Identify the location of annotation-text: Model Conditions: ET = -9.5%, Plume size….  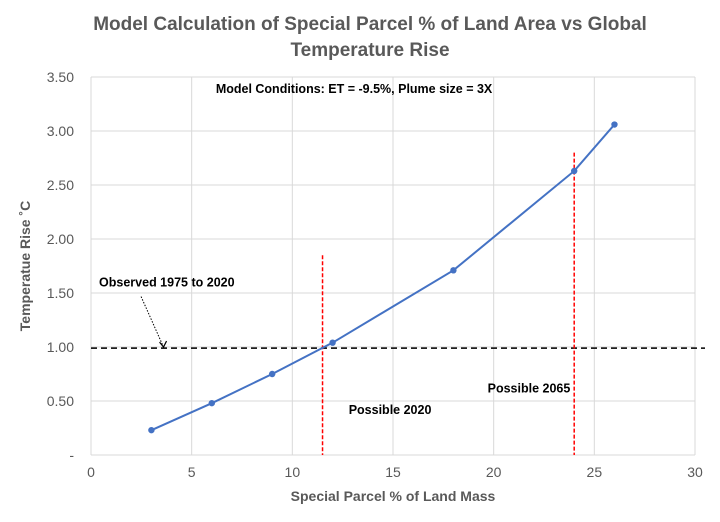
(354, 89).